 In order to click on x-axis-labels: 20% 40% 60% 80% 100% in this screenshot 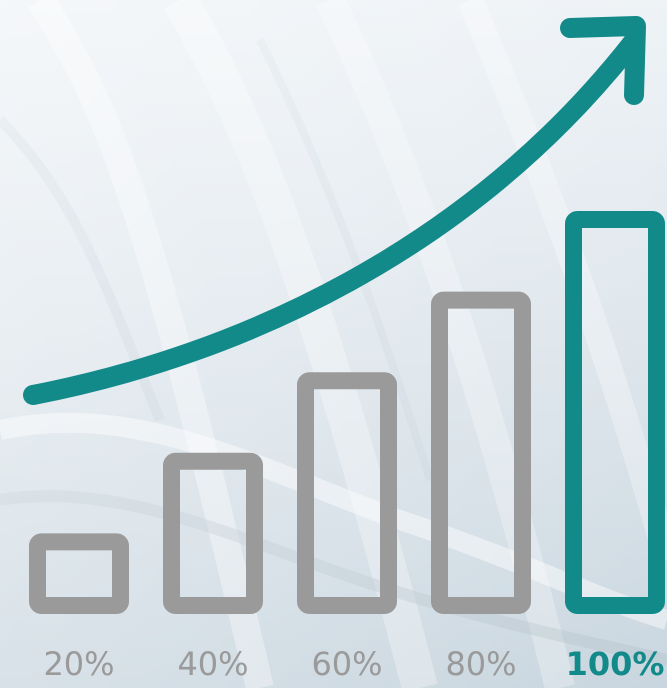, I will do `click(353, 664)`.